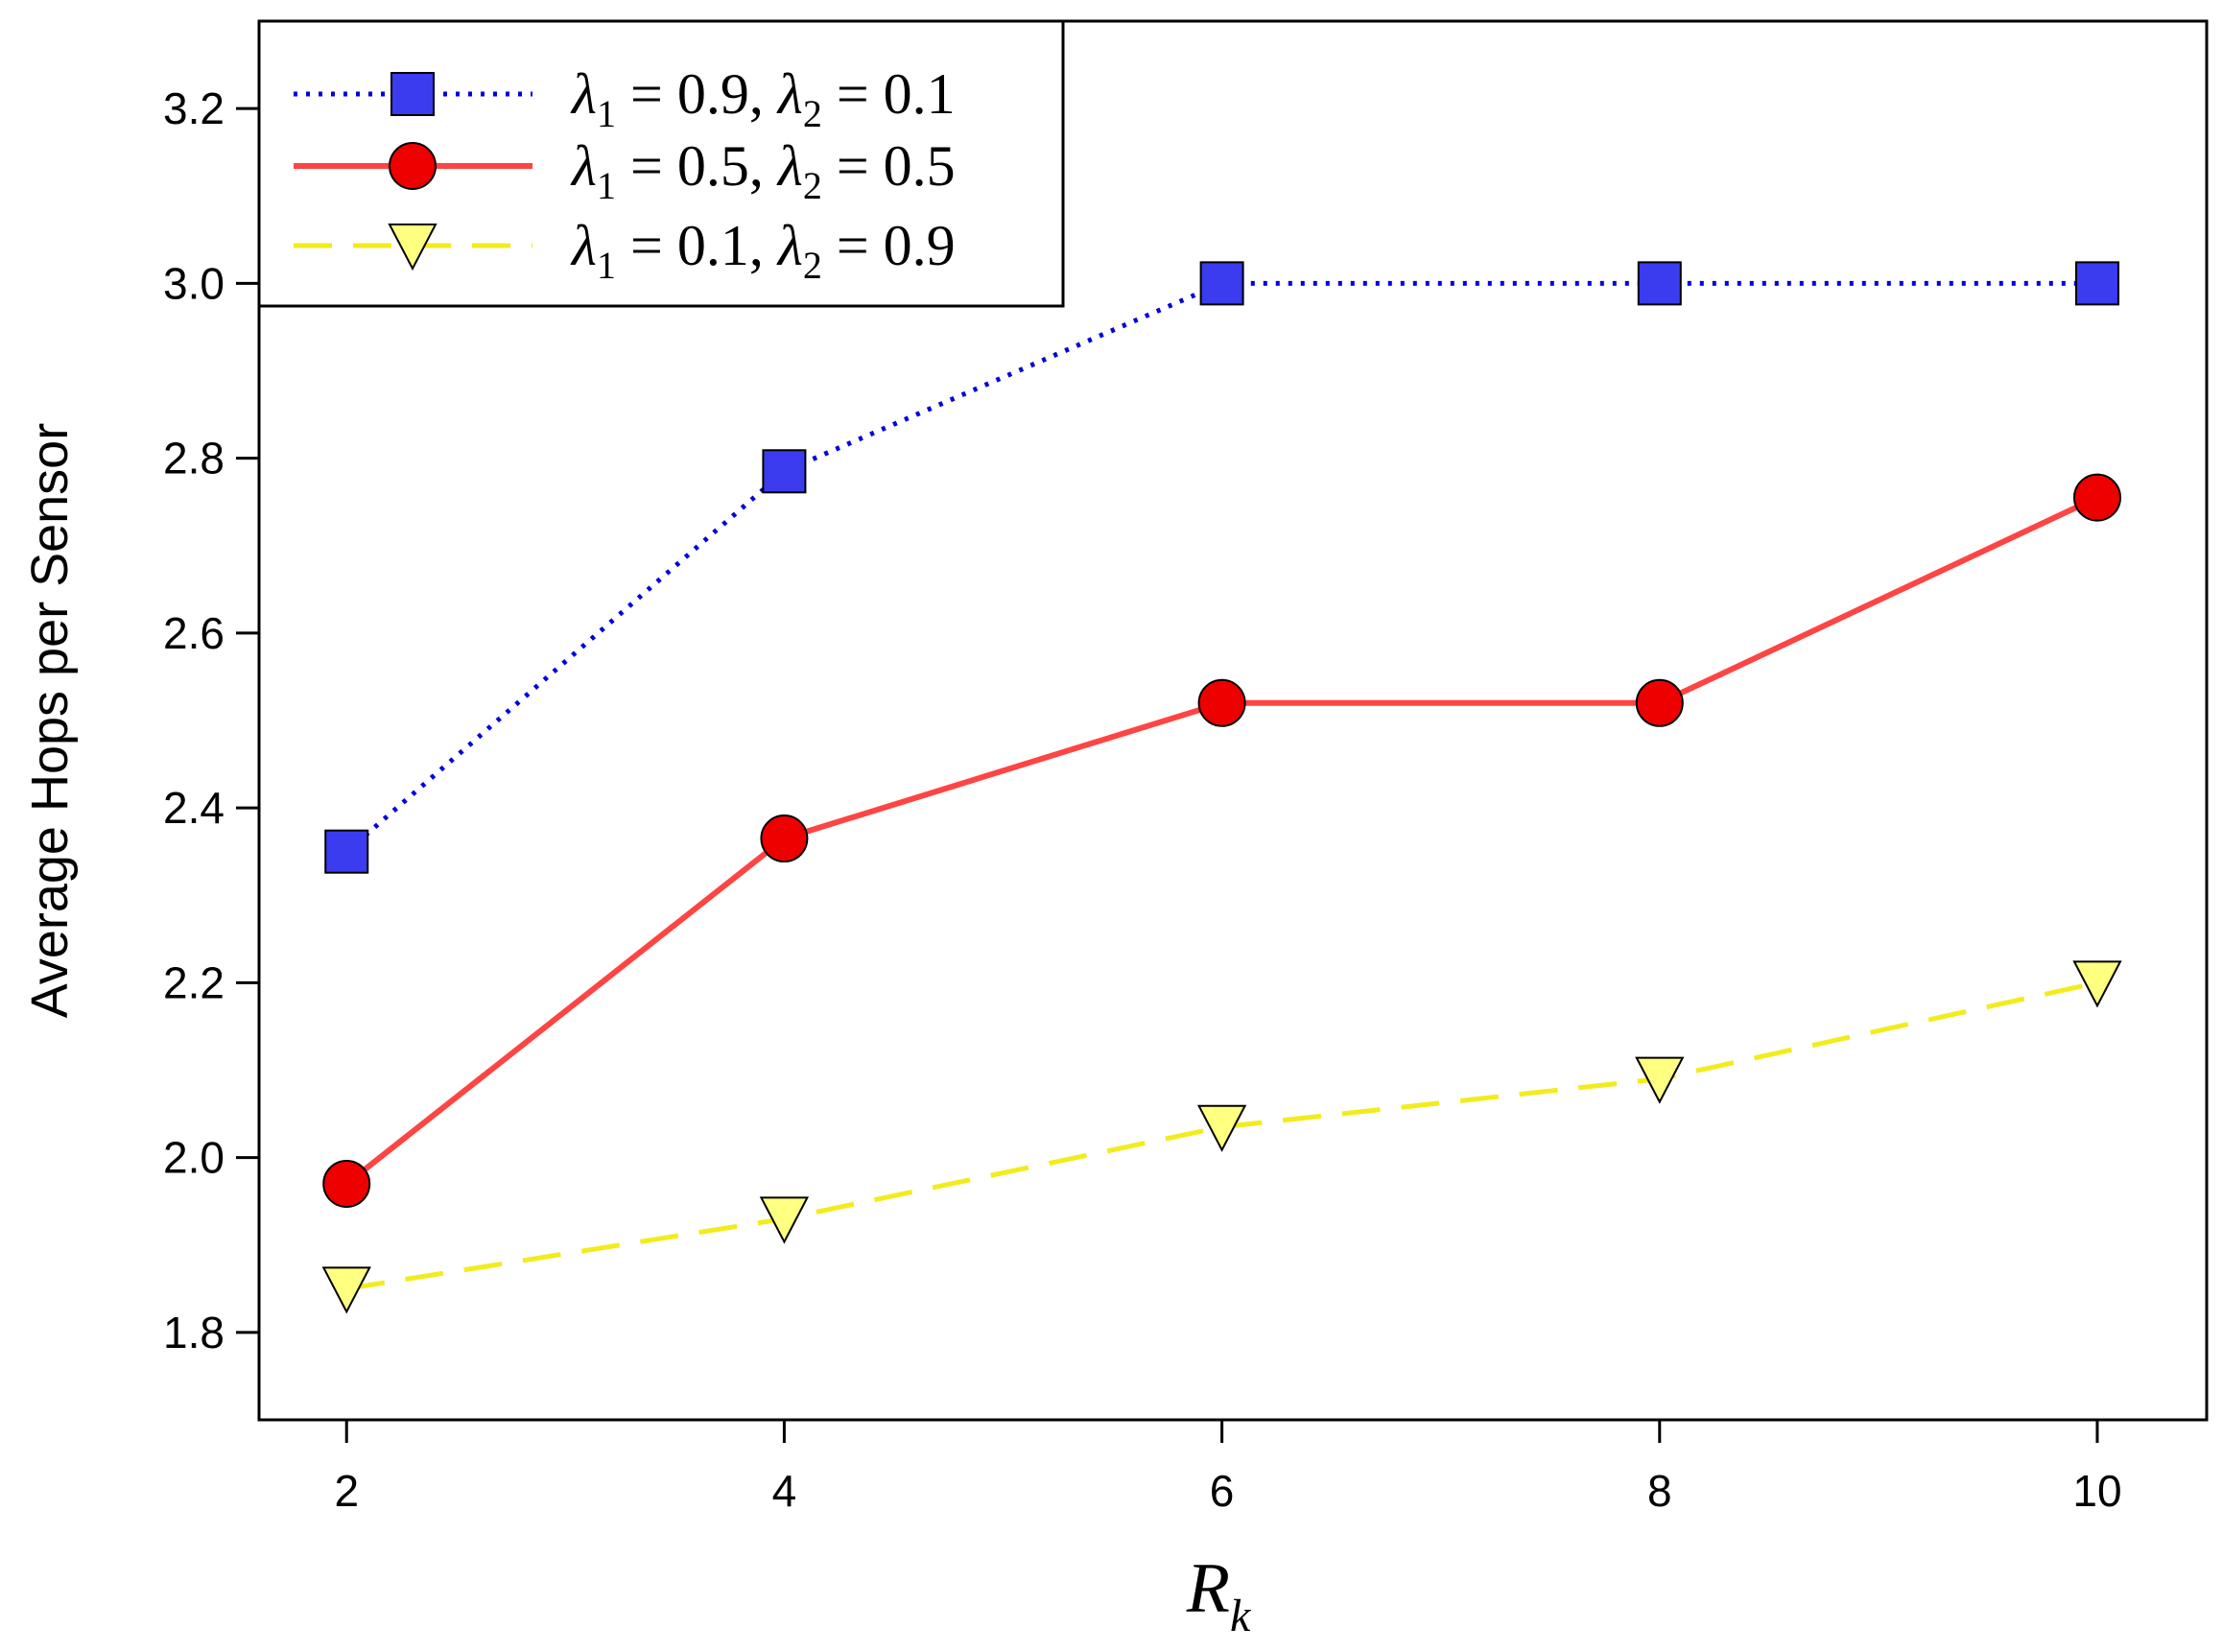 The width and height of the screenshot is (2223, 1652). What do you see at coordinates (194, 283) in the screenshot?
I see `y-tick-label: 3.0` at bounding box center [194, 283].